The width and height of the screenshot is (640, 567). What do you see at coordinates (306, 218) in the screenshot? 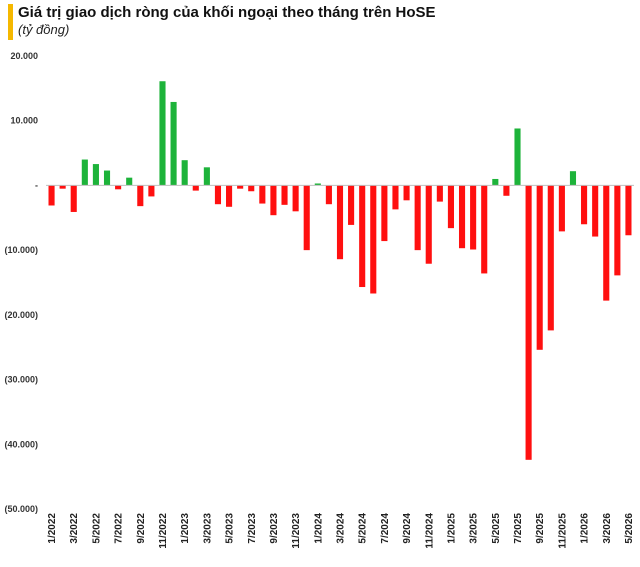
I see `bar-12-2023` at bounding box center [306, 218].